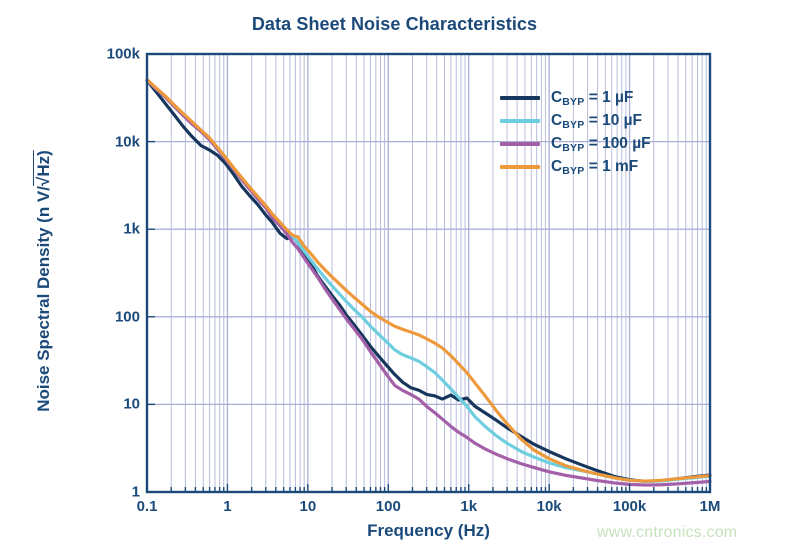 The width and height of the screenshot is (789, 550). I want to click on y-tick-label: 1k, so click(131, 229).